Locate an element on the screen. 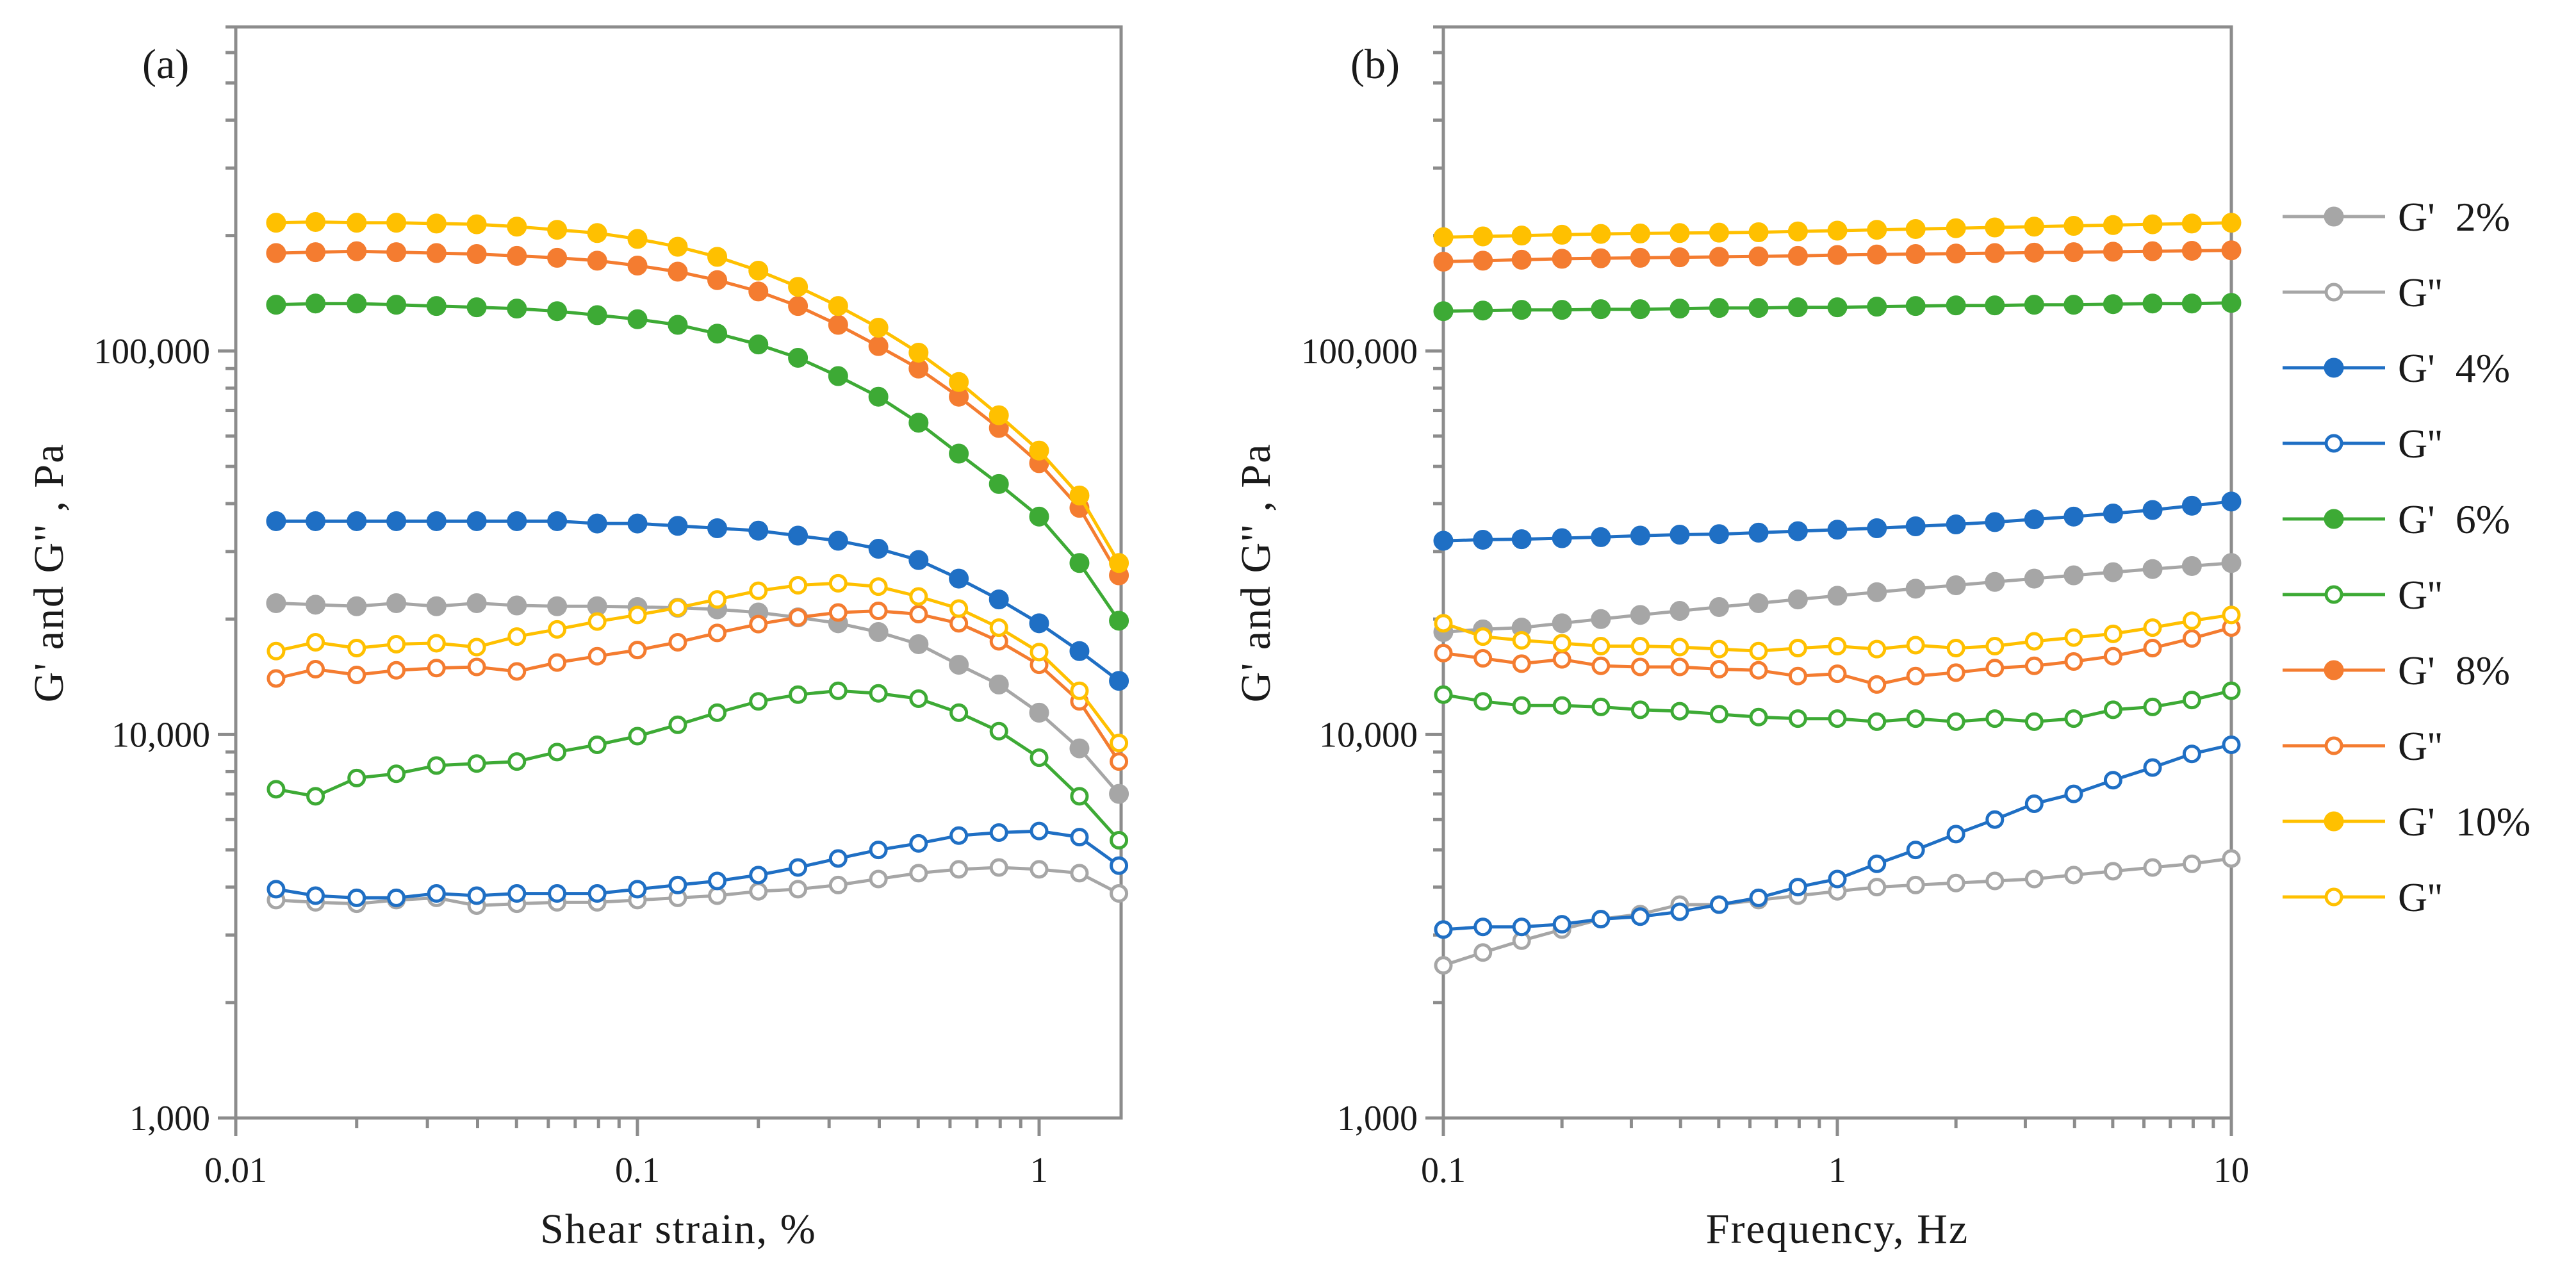 This screenshot has height=1282, width=2576. panel-b-x-axis: 0.1 1 10 is located at coordinates (1835, 1154).